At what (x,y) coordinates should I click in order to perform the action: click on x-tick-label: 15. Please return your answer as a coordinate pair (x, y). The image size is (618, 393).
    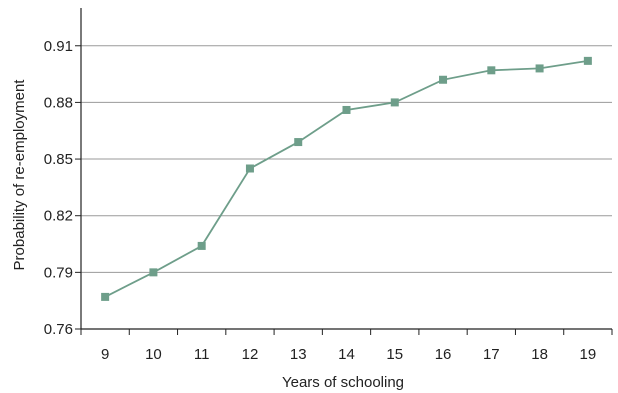
    Looking at the image, I should click on (394, 354).